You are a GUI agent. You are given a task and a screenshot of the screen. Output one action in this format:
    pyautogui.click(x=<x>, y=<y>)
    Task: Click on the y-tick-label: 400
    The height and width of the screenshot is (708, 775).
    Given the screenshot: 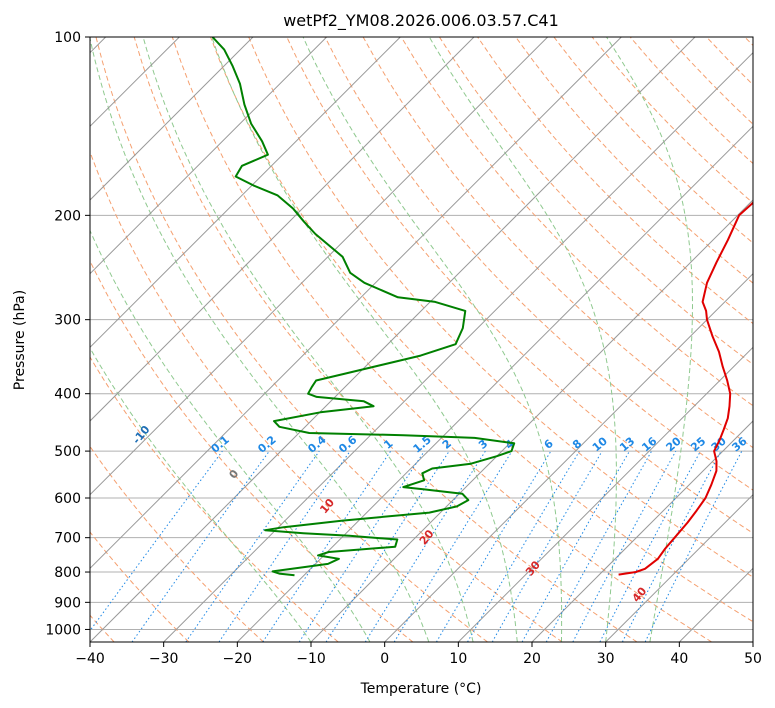 What is the action you would take?
    pyautogui.click(x=67, y=395)
    